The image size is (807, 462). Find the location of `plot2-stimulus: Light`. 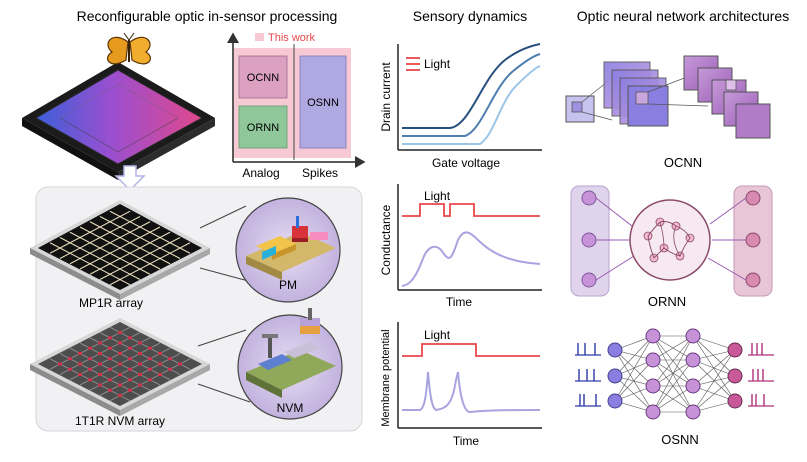

plot2-stimulus: Light is located at coordinates (437, 196).